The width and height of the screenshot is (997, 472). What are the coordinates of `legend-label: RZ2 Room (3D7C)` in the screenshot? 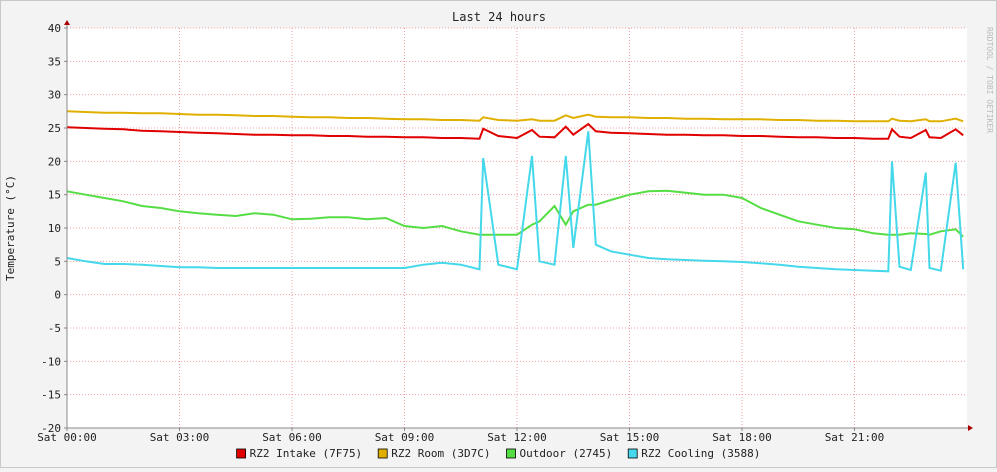 It's located at (440, 453).